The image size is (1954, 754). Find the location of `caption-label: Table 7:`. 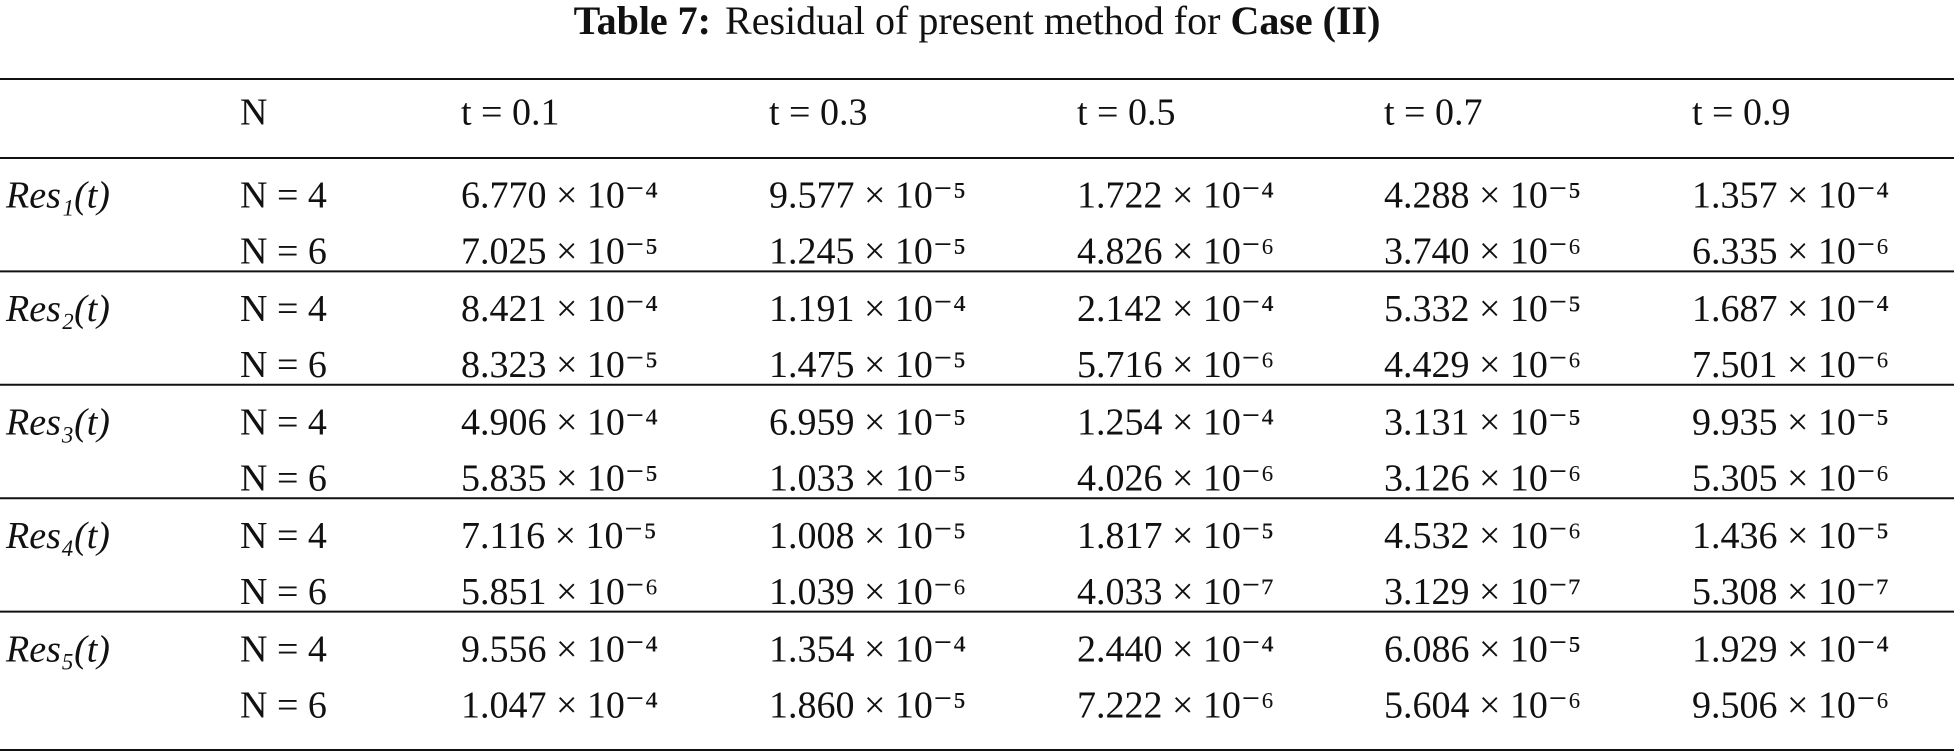

caption-label: Table 7: is located at coordinates (642, 21).